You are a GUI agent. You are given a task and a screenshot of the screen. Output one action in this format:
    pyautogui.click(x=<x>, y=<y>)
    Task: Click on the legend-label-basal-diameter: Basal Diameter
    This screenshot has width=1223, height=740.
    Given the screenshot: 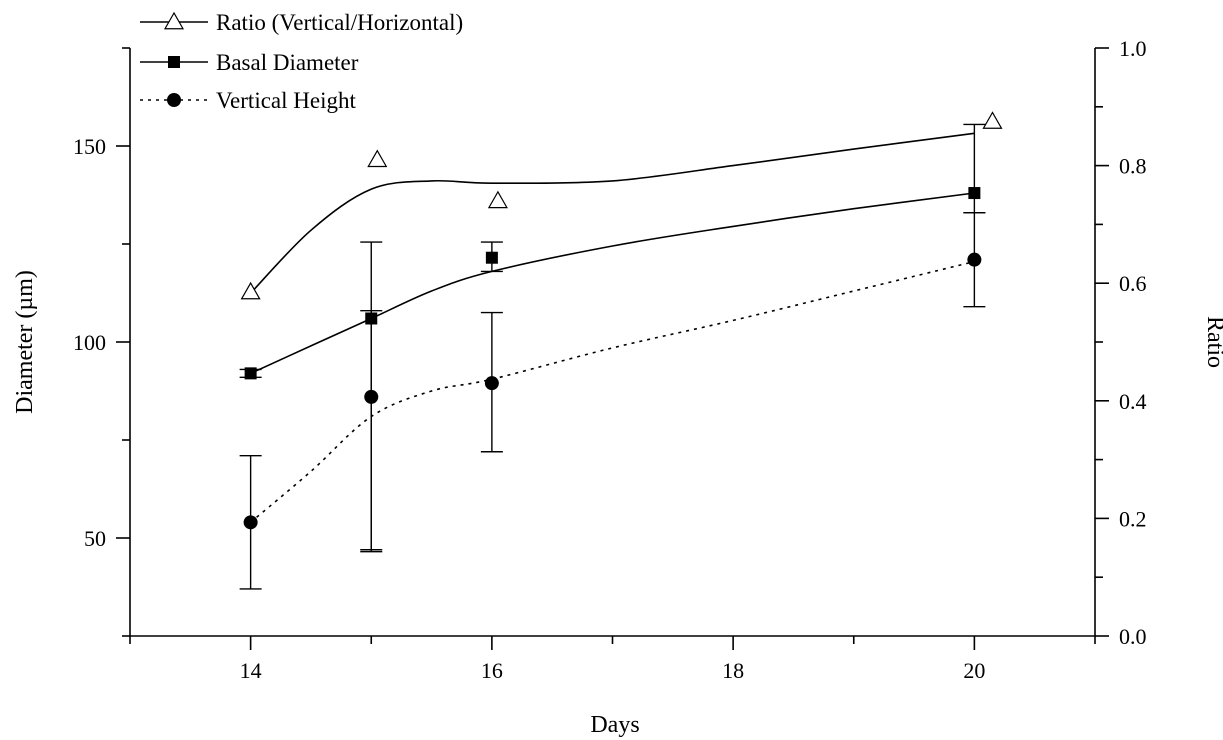 What is the action you would take?
    pyautogui.click(x=287, y=62)
    